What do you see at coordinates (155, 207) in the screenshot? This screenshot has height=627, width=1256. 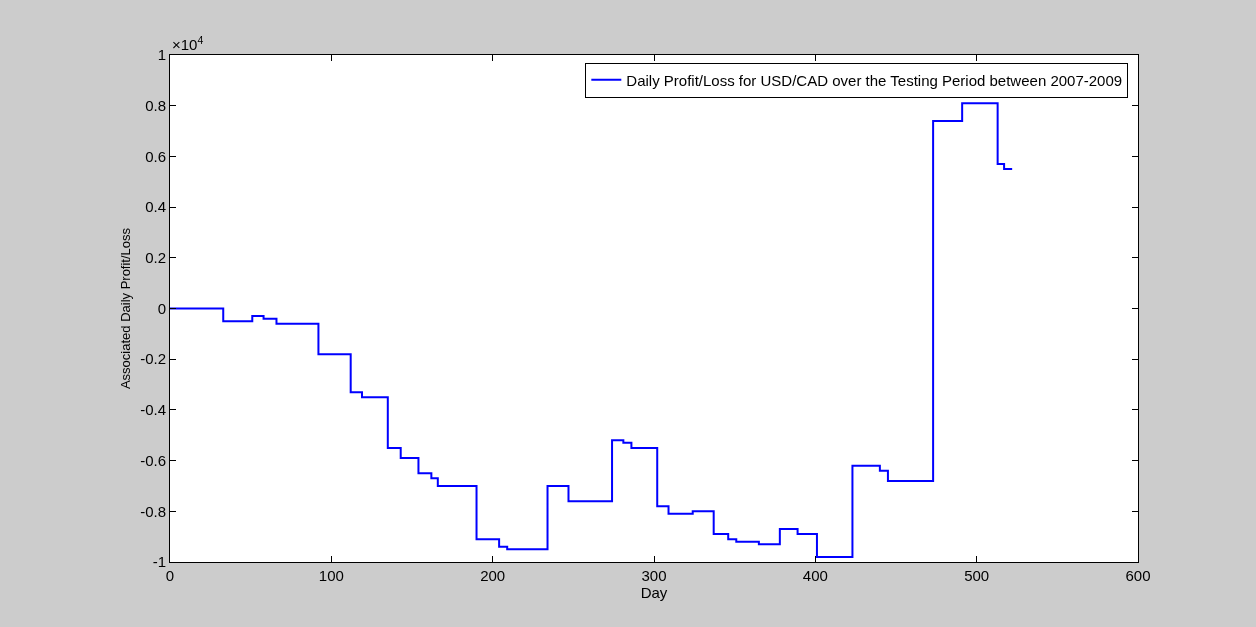 I see `y-tick-label: 0.4` at bounding box center [155, 207].